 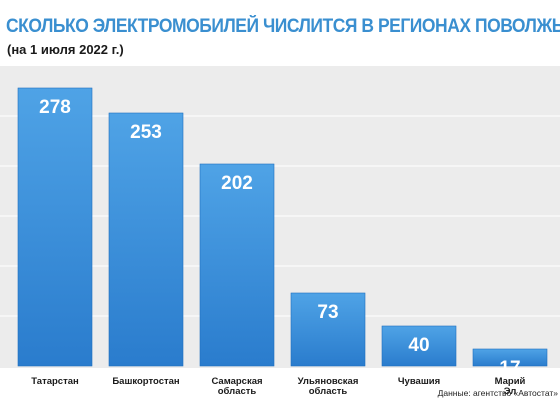 I want to click on data-label: 202, so click(x=237, y=183).